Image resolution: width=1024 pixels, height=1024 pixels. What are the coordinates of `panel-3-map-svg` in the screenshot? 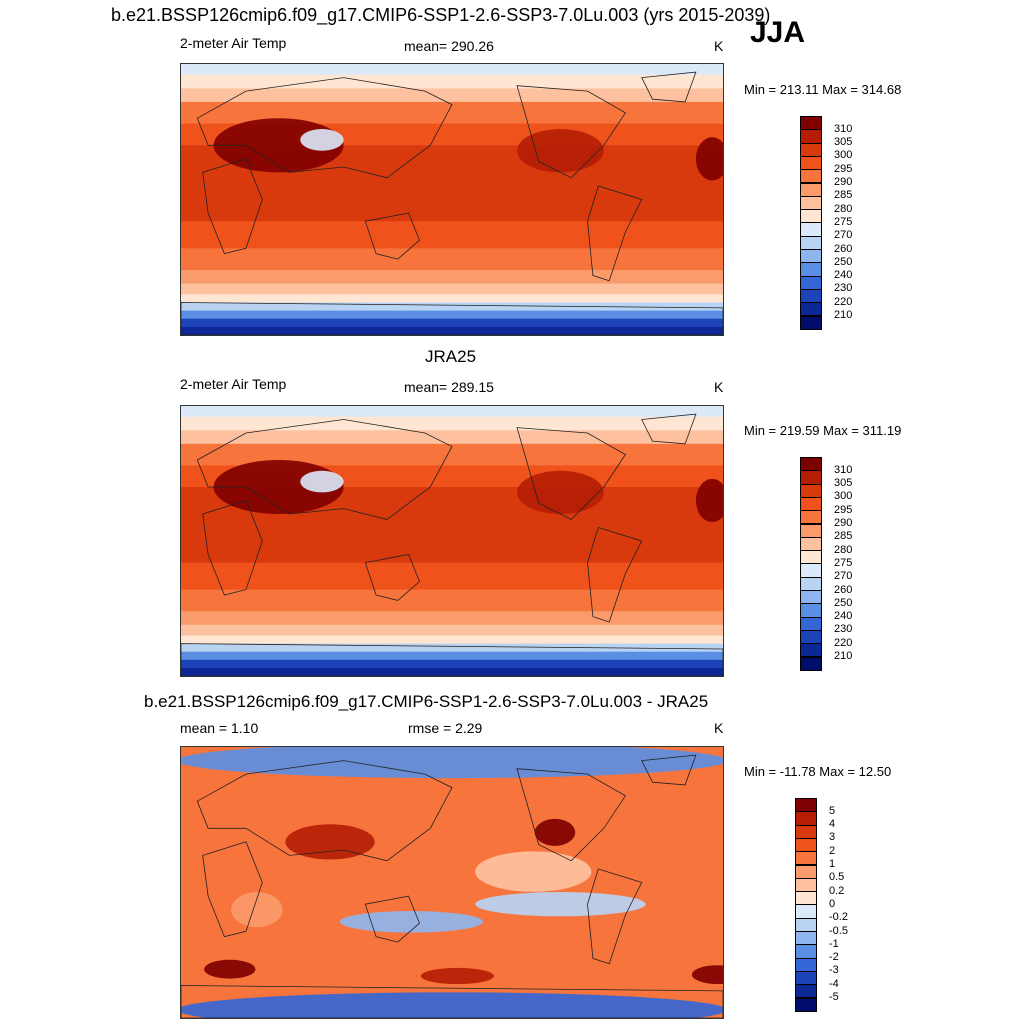 It's located at (452, 882).